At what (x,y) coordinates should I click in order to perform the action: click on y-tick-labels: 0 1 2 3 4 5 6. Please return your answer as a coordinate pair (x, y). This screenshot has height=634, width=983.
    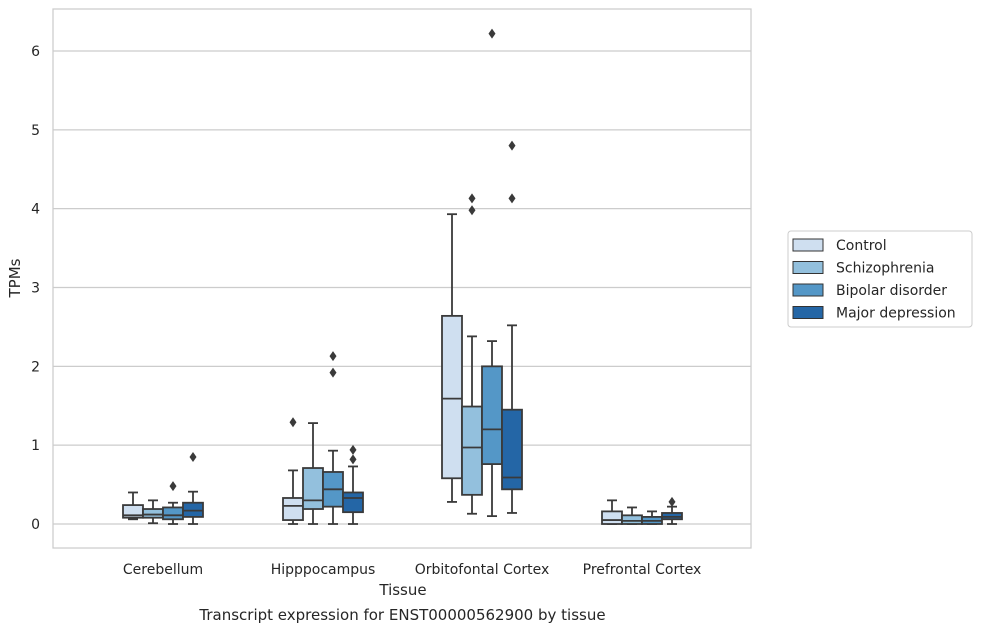
    Looking at the image, I should click on (35, 288).